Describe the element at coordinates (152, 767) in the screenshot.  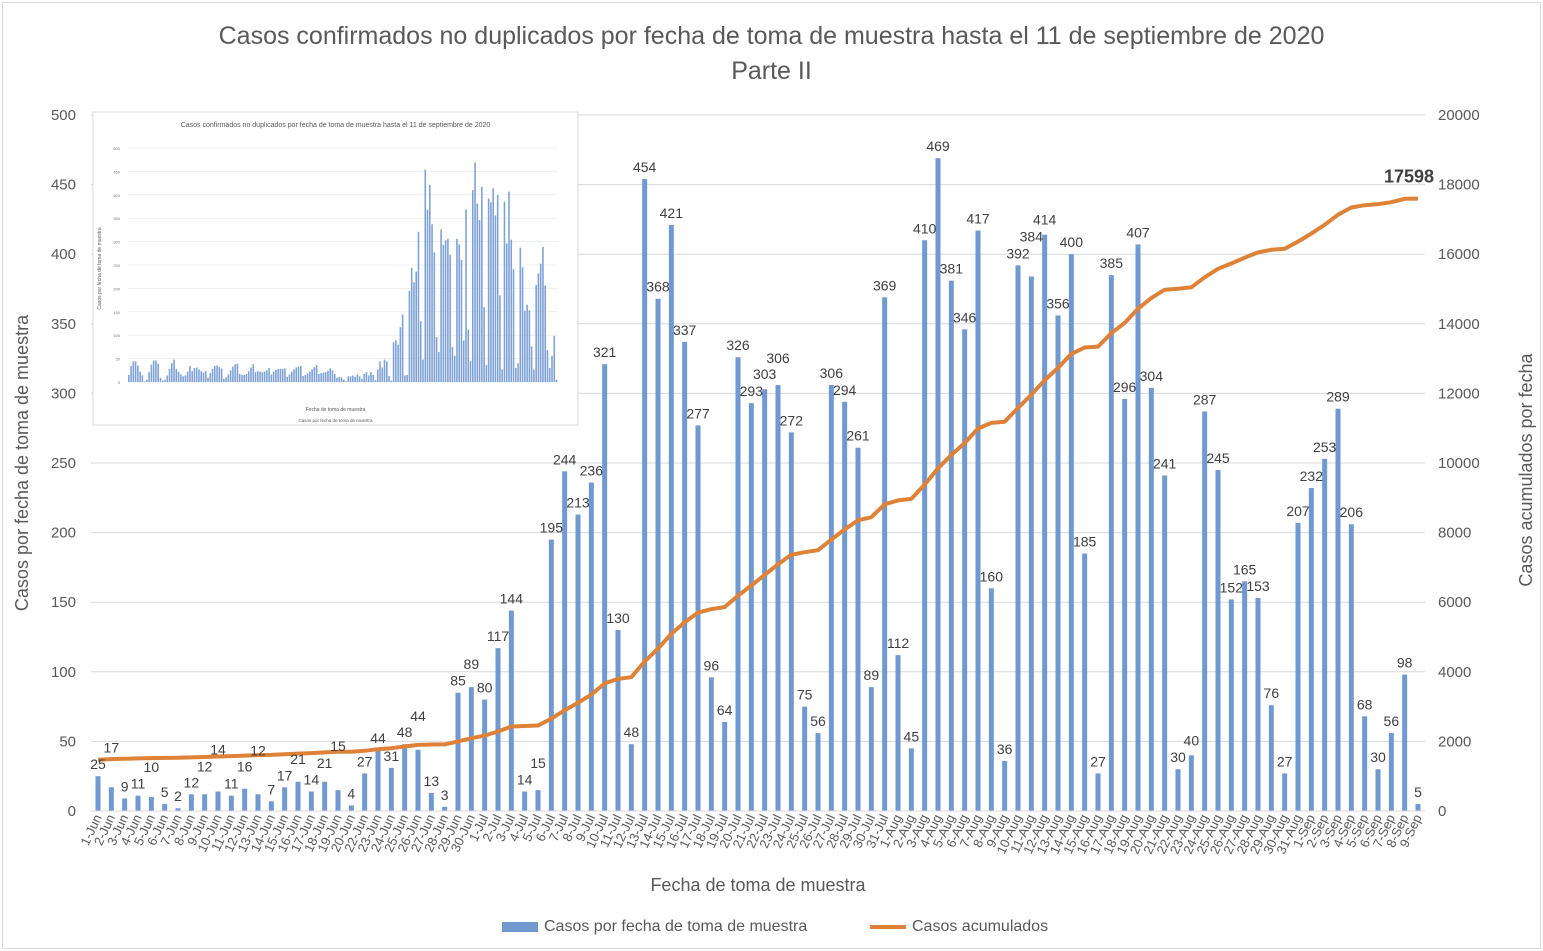
I see `bar-data-label: 10` at that location.